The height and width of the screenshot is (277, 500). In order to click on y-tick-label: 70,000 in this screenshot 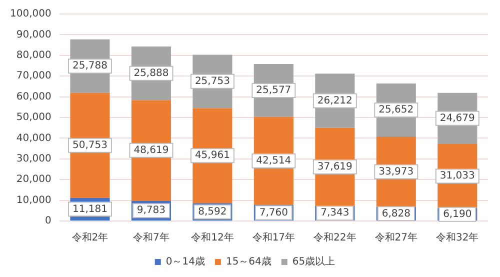, I will do `click(34, 76)`.